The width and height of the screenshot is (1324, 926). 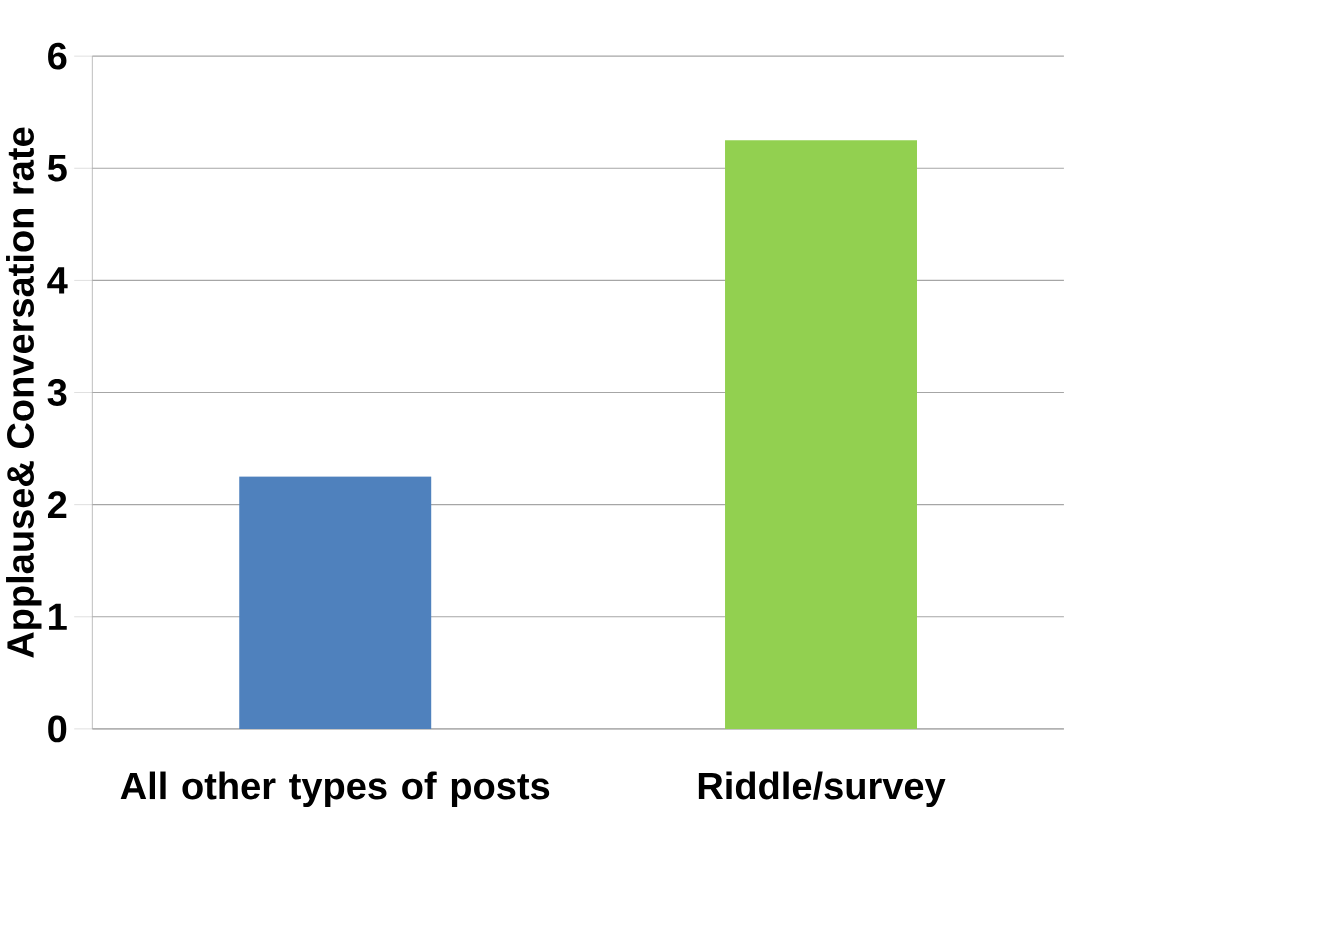 I want to click on x-tick-label: All other types of posts, so click(x=335, y=789).